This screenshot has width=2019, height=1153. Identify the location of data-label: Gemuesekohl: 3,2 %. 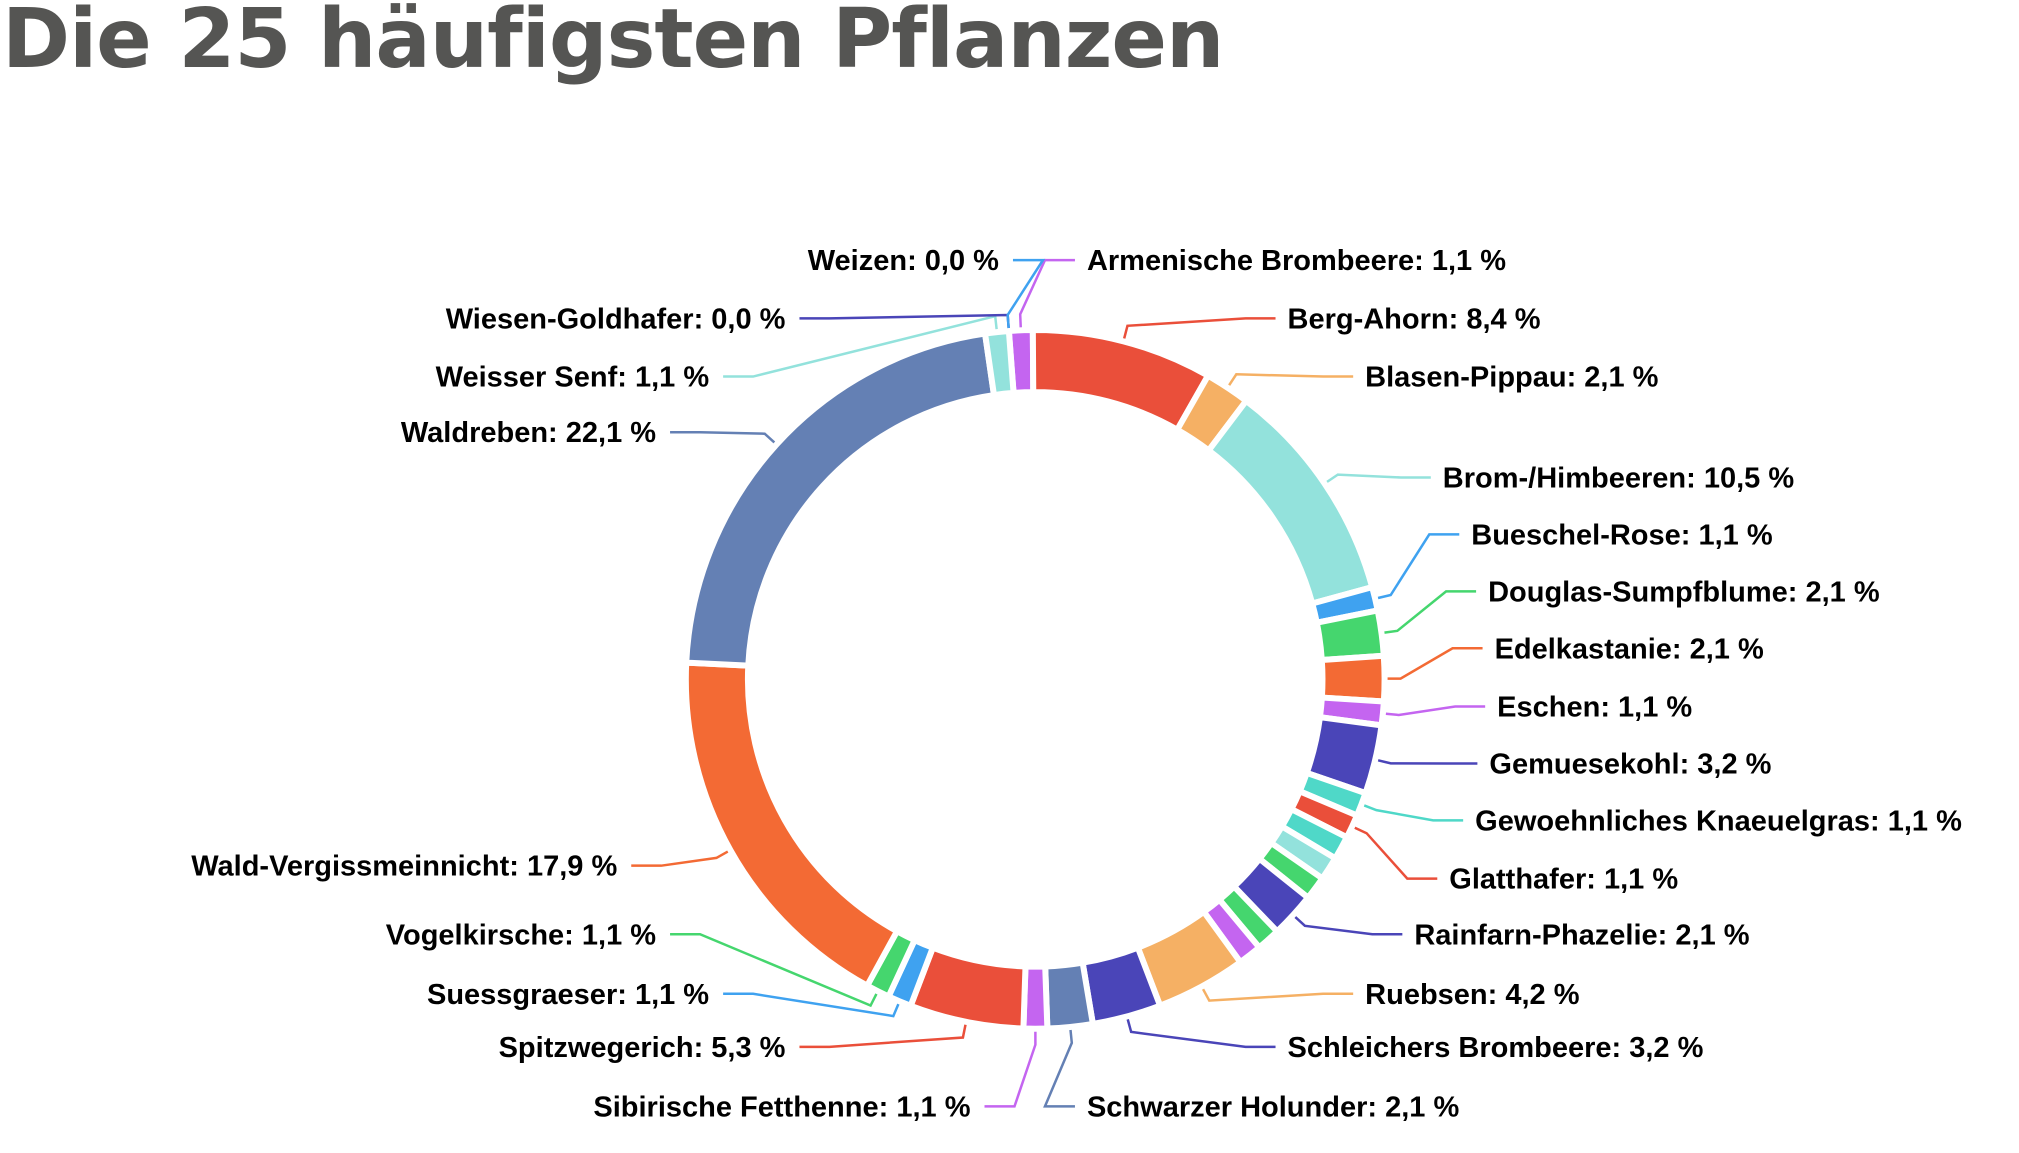
(1630, 764).